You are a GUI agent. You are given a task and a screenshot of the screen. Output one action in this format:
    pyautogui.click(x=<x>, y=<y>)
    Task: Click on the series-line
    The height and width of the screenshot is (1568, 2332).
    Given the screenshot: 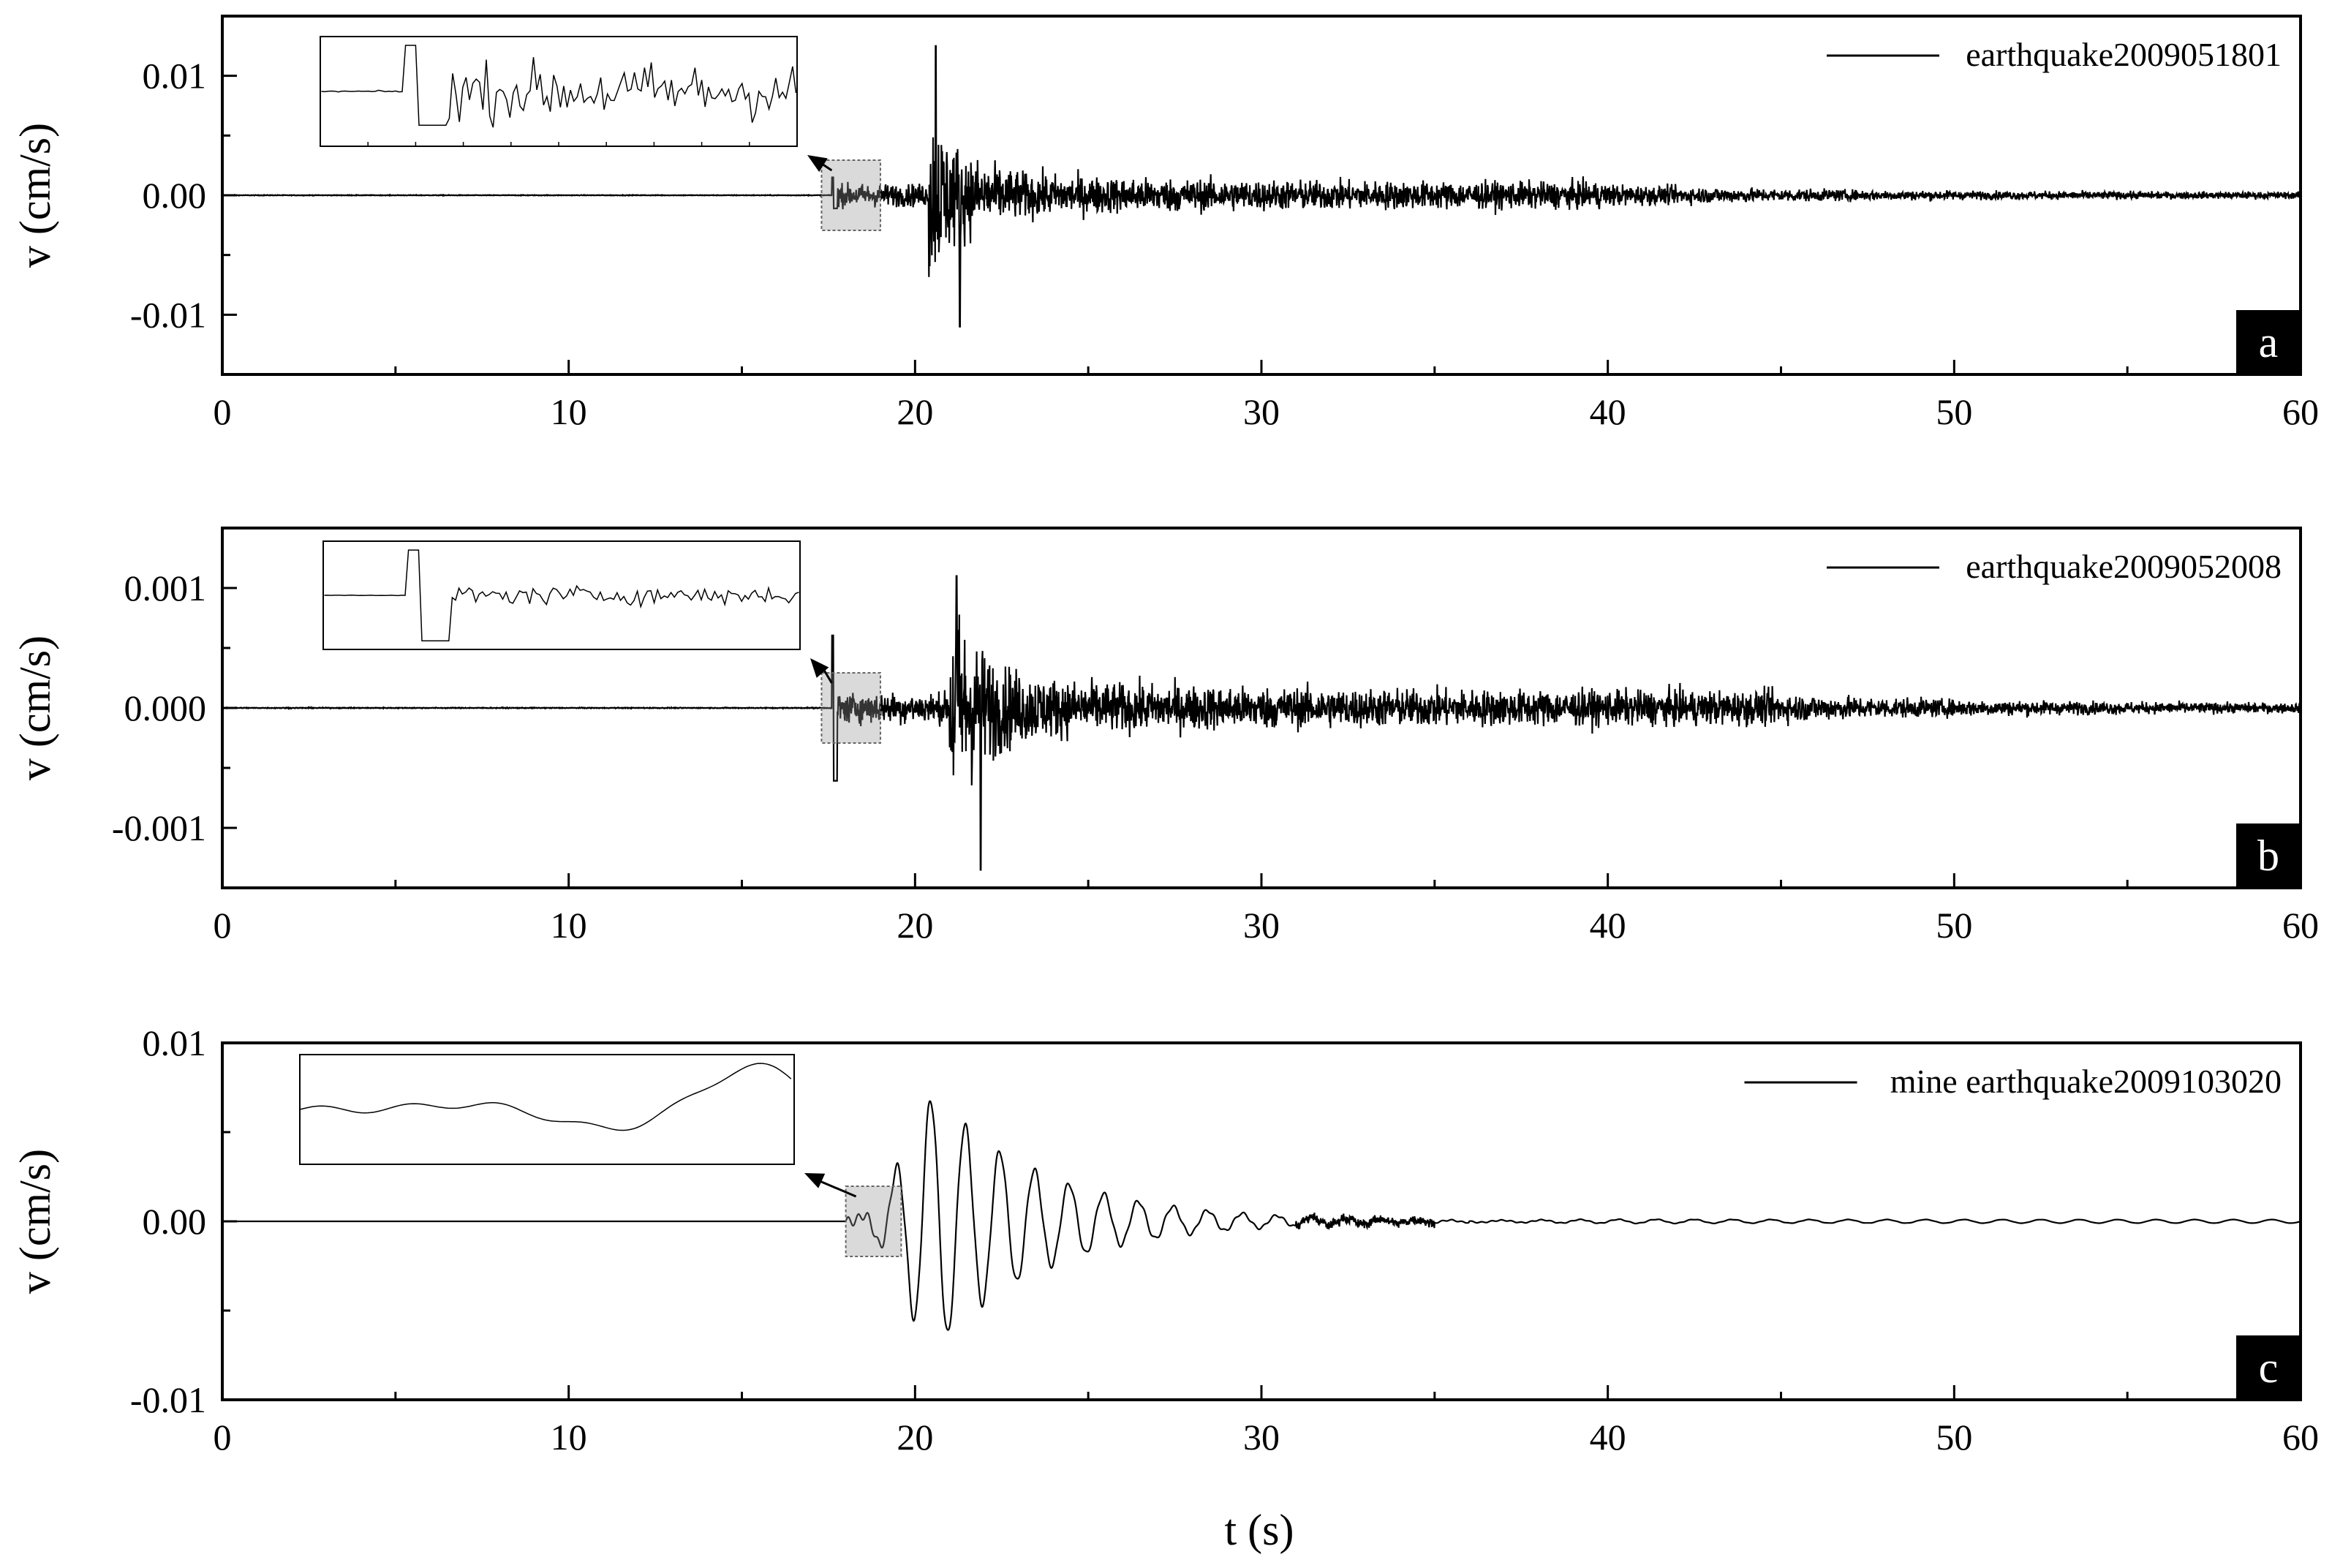 What is the action you would take?
    pyautogui.click(x=1261, y=1215)
    